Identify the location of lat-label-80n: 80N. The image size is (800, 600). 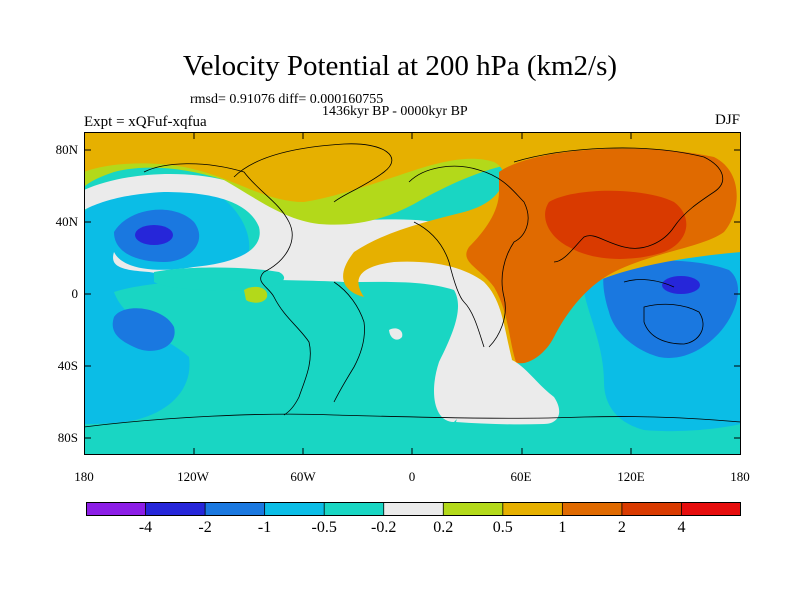
(66, 149).